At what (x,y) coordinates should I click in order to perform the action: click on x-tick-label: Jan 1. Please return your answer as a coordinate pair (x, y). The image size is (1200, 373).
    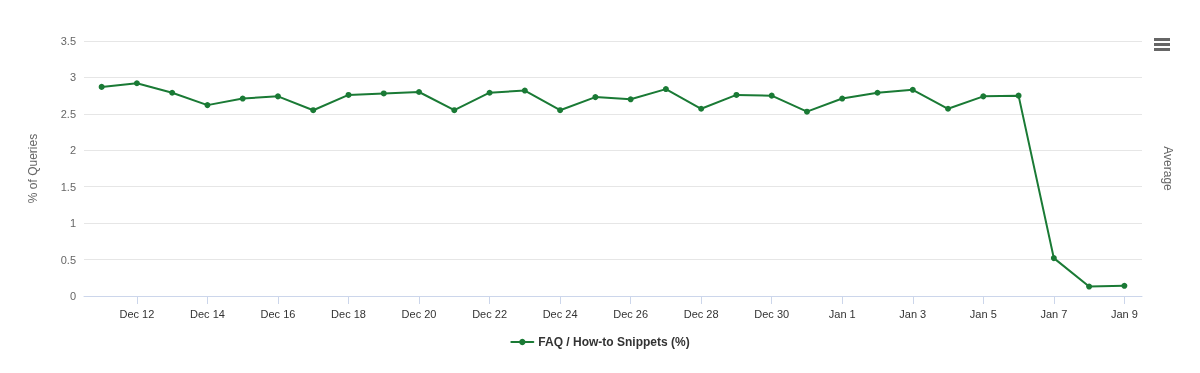
    Looking at the image, I should click on (842, 313).